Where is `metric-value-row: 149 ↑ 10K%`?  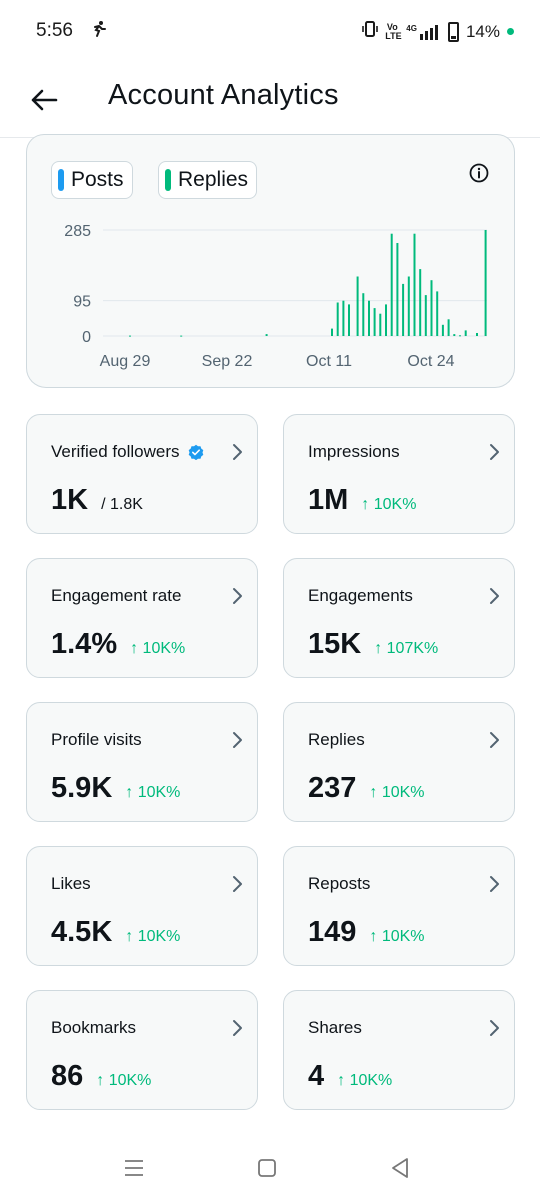 metric-value-row: 149 ↑ 10K% is located at coordinates (366, 932).